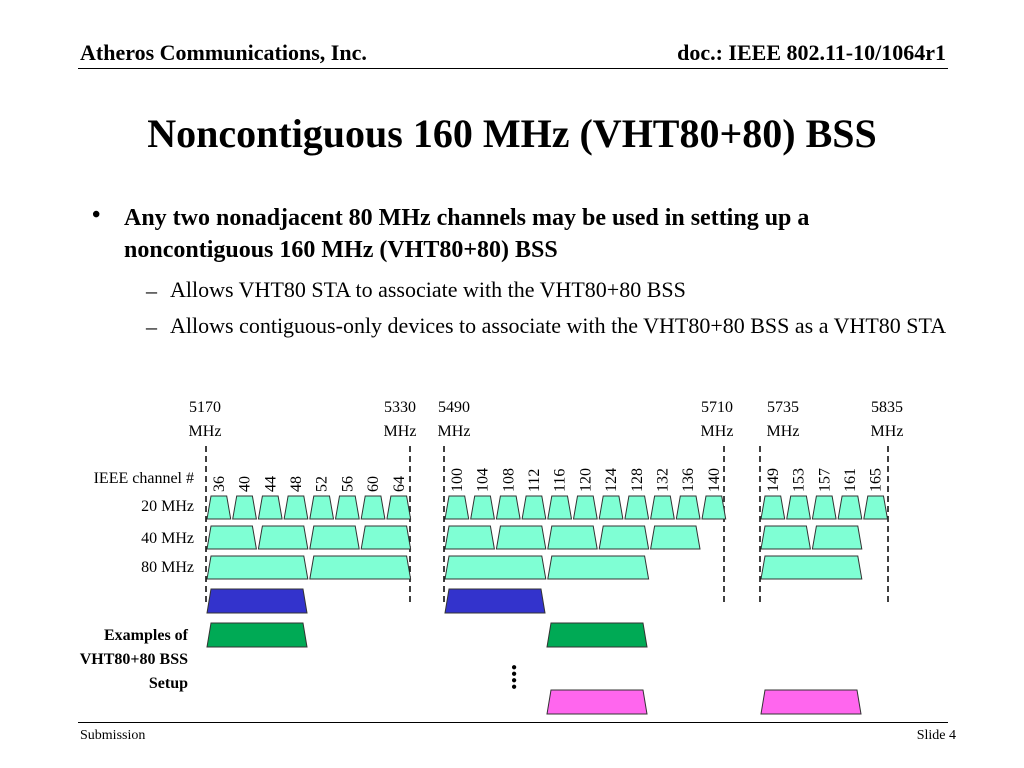  I want to click on row-40mhz-channels, so click(534, 537).